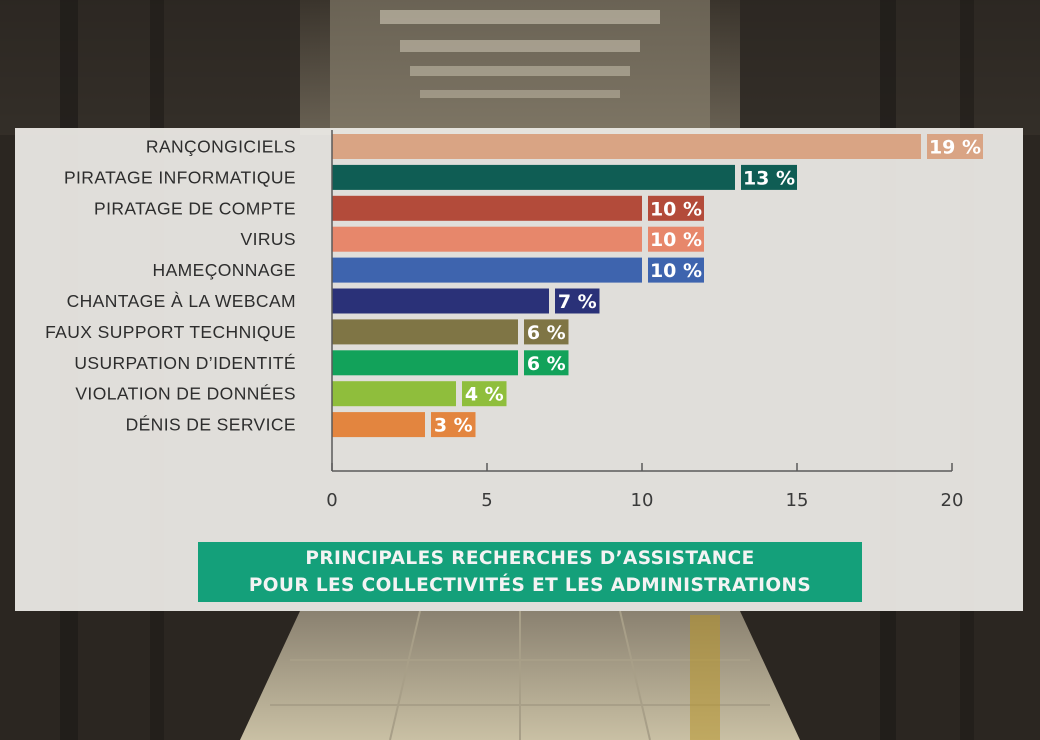 The width and height of the screenshot is (1040, 740). Describe the element at coordinates (181, 301) in the screenshot. I see `category-label-chantage-a-la-webcam: CHANTAGE À LA WEBCAM` at that location.